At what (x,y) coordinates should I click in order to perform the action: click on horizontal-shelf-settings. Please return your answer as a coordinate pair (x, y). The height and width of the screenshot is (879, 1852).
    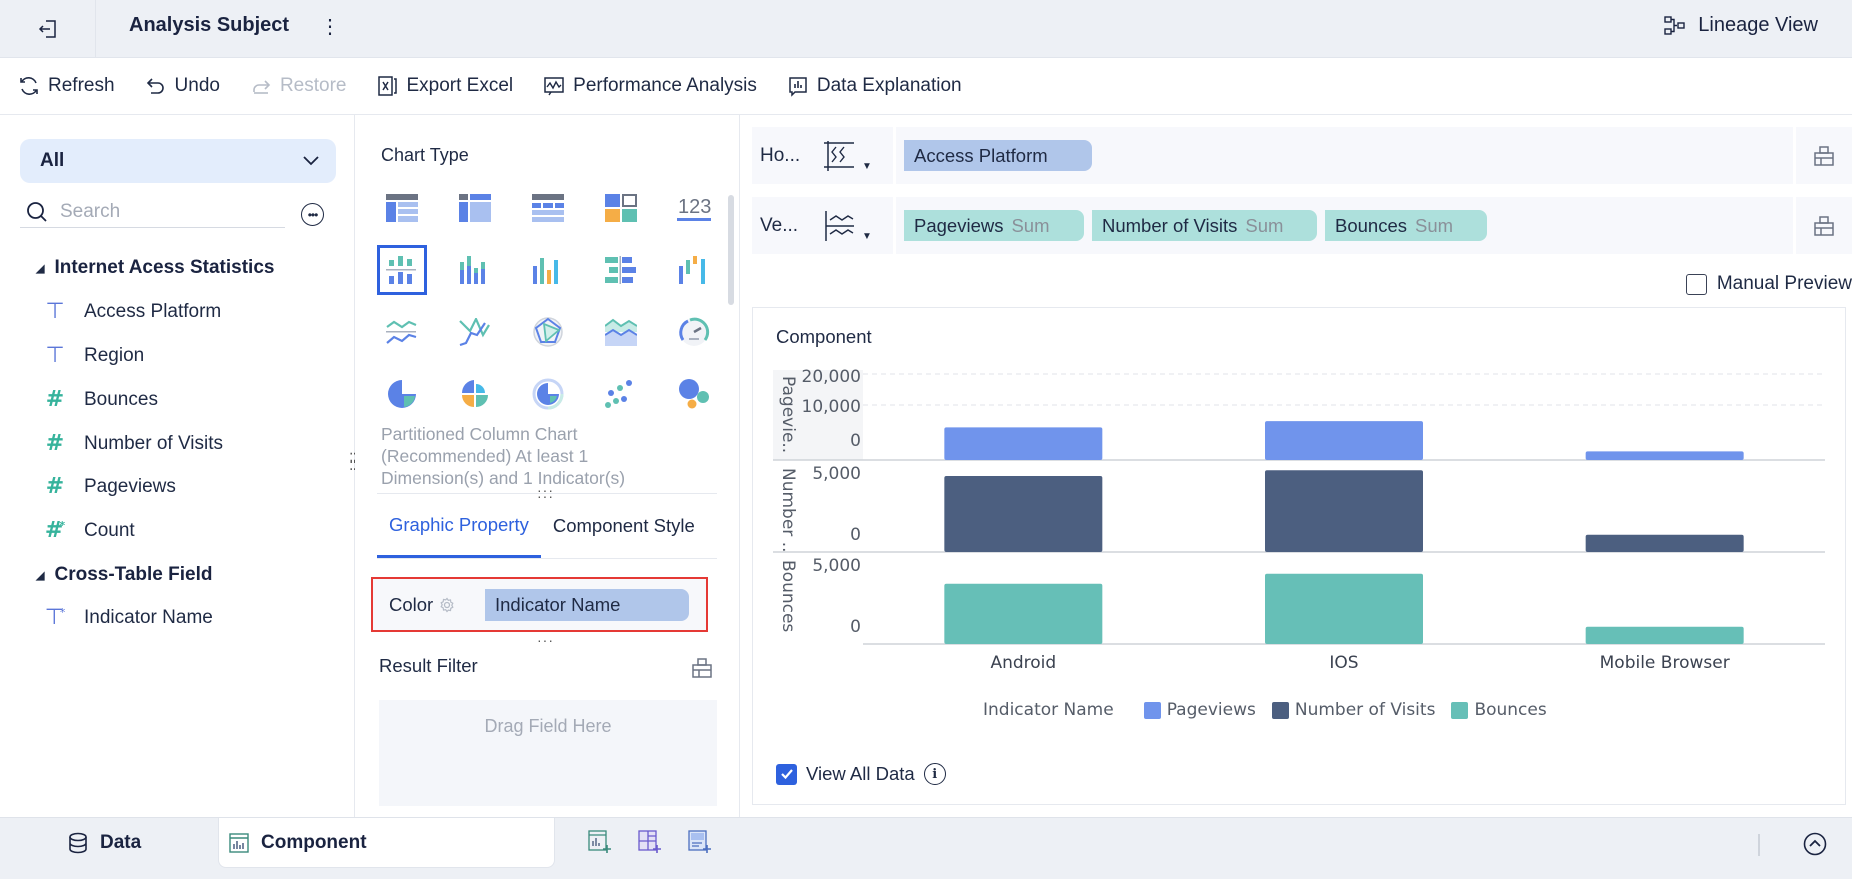
    Looking at the image, I should click on (1824, 156).